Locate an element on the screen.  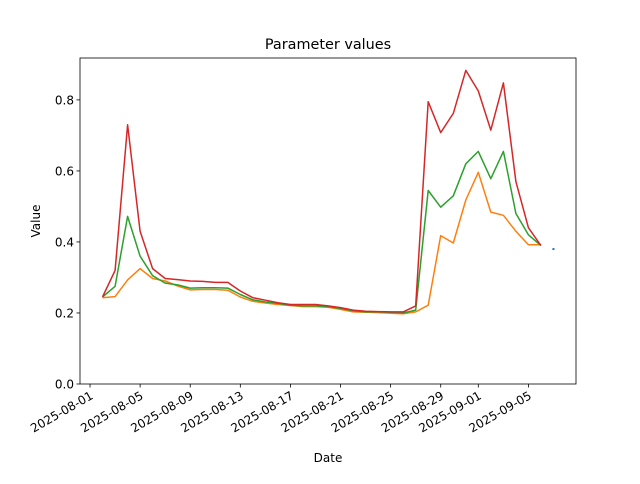
series-blue is located at coordinates (553, 249).